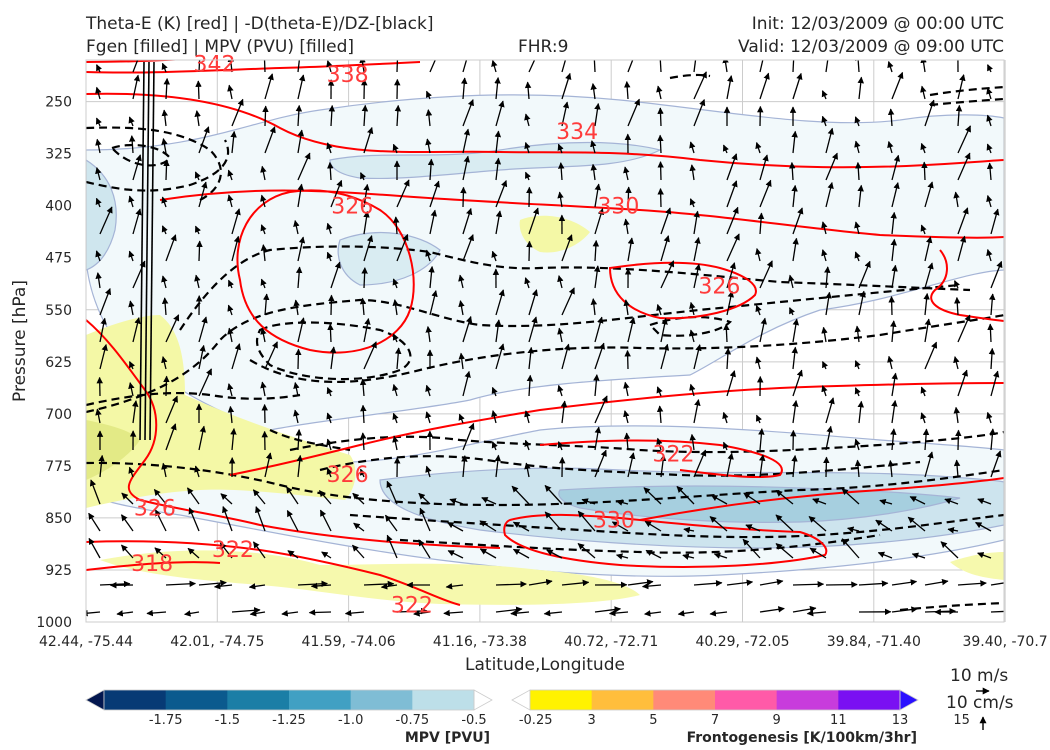  Describe the element at coordinates (777, 720) in the screenshot. I see `colorbar-tick-label: 9` at that location.